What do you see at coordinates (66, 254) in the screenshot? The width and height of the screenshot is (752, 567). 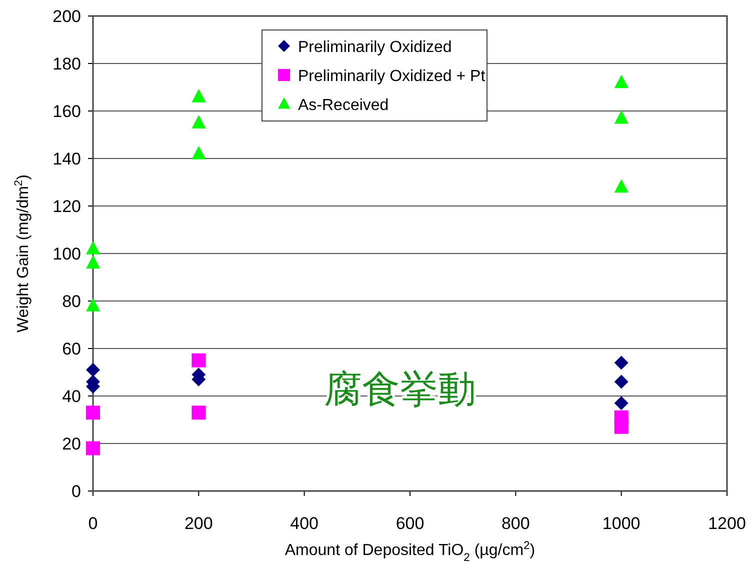 I see `y-tick-label: 100` at bounding box center [66, 254].